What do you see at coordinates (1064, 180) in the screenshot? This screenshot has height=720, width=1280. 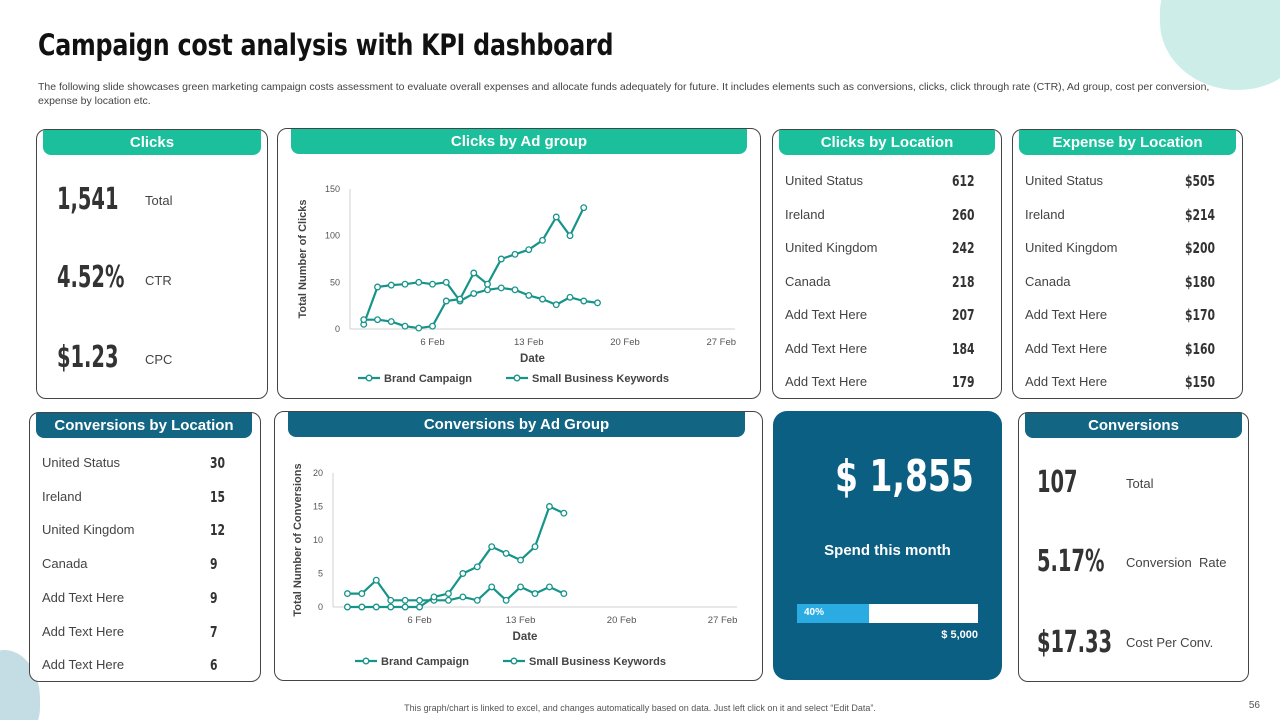 I see `location-name: United Status` at bounding box center [1064, 180].